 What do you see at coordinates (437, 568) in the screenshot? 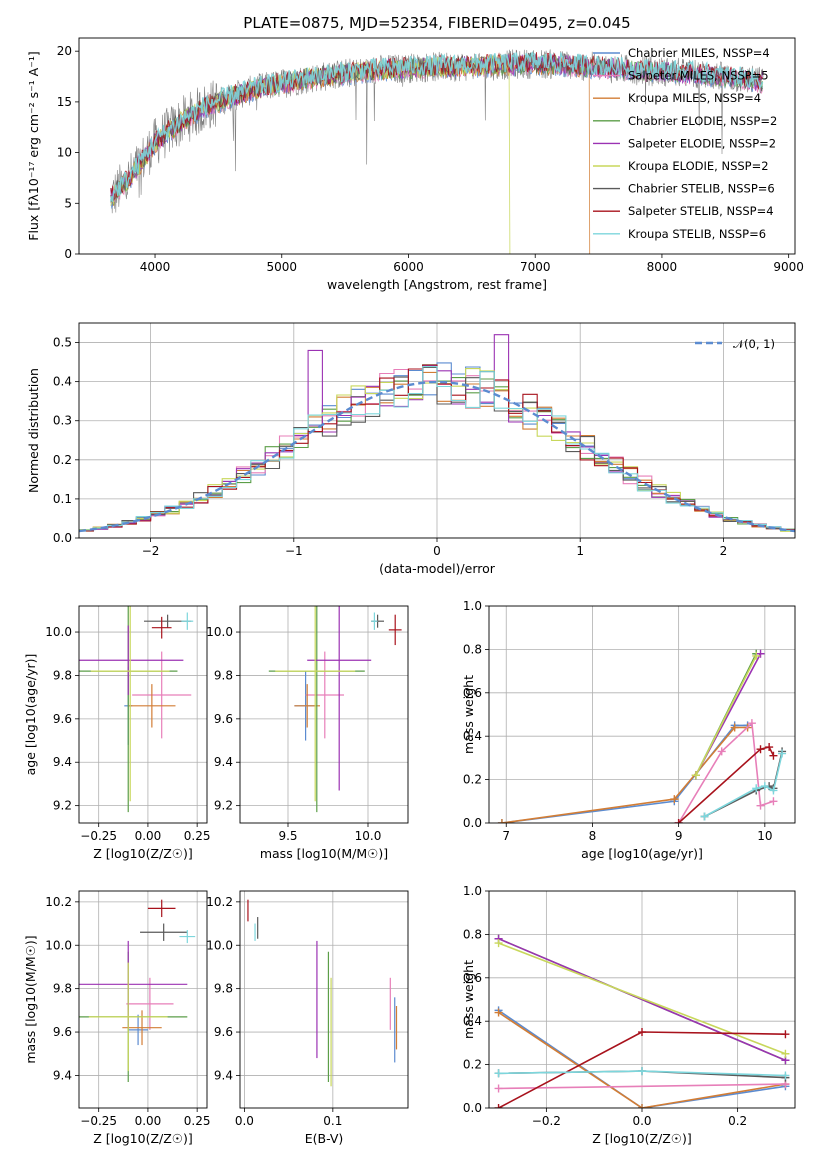
I see `x-axis-label: (data-model)/error` at bounding box center [437, 568].